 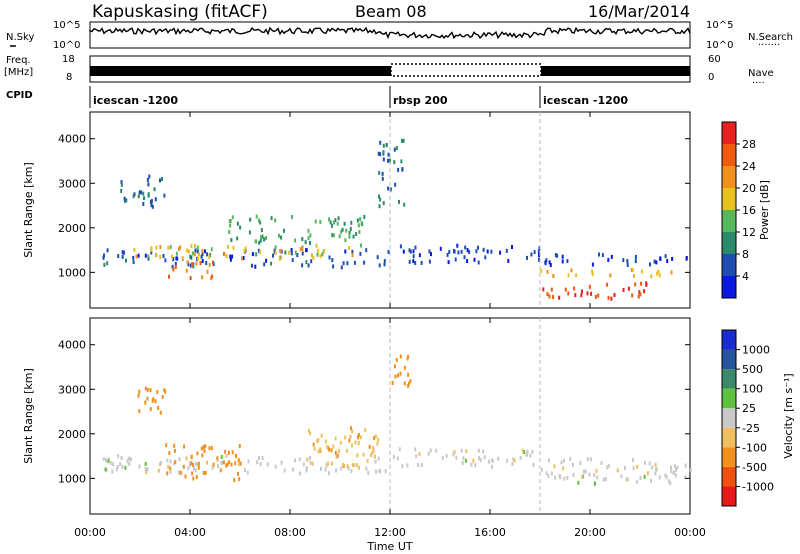 I want to click on nsearch-dots: ·······, so click(x=769, y=45).